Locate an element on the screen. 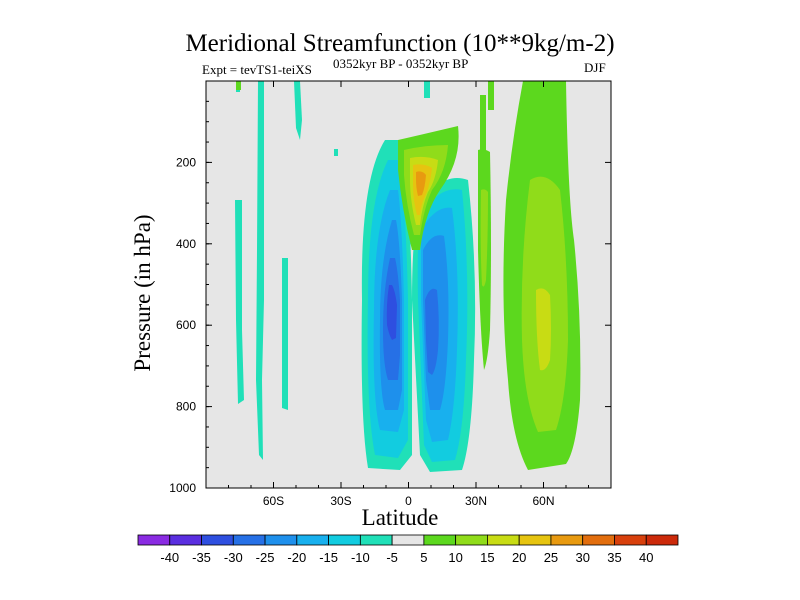 The image size is (800, 600). colorbar-label-2: -30 is located at coordinates (233, 557).